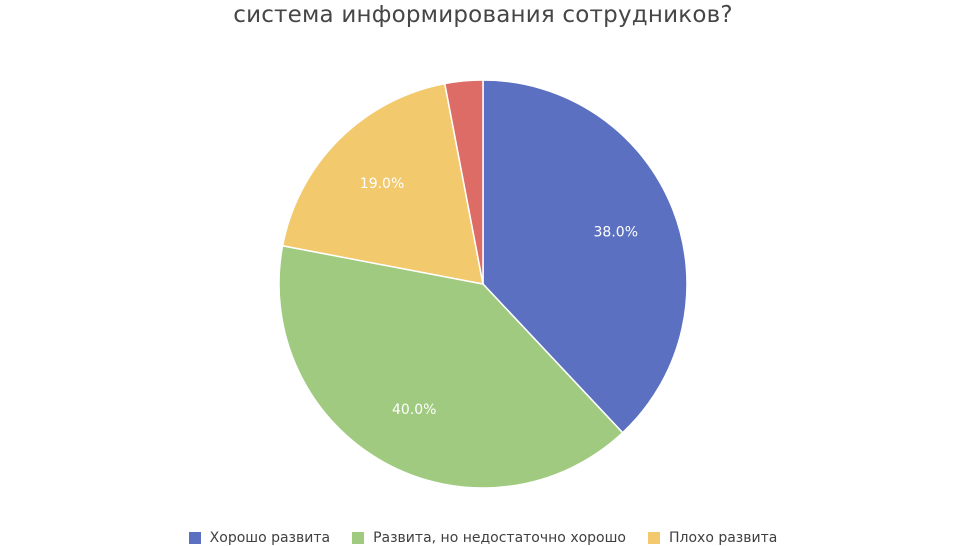  I want to click on legend-item-poor: Плохо развита, so click(712, 538).